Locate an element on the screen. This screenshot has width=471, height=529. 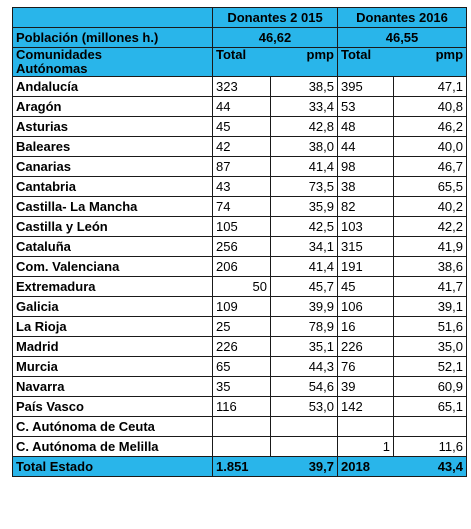
pmp-2016: 46,2 is located at coordinates (430, 126).